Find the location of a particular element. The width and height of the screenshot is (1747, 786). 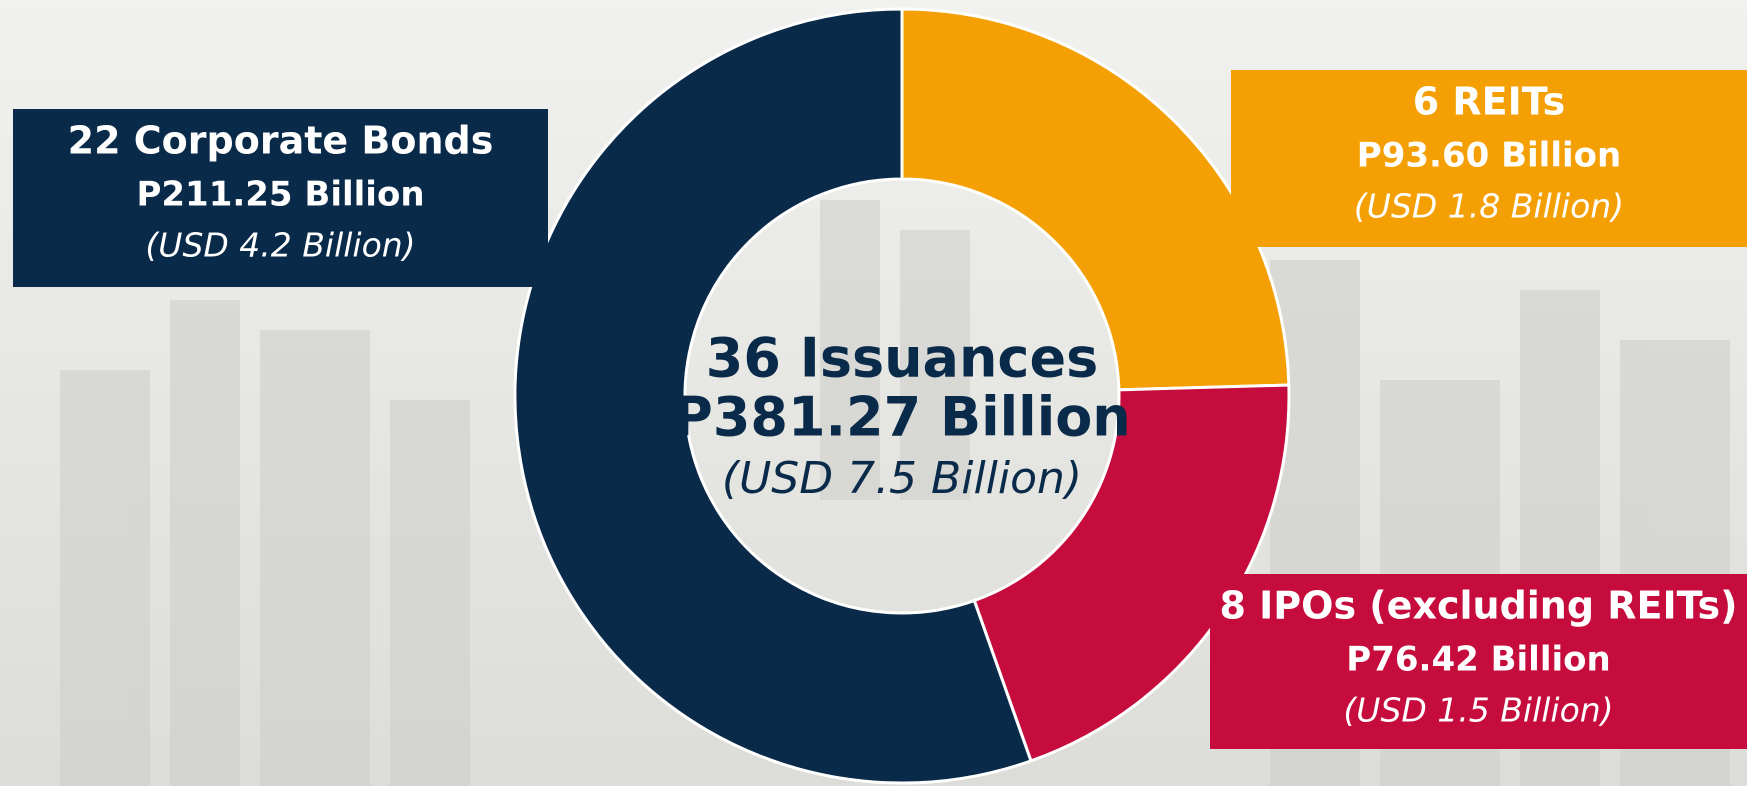

category-label: 8 IPOs (excluding REITs) is located at coordinates (1479, 606).